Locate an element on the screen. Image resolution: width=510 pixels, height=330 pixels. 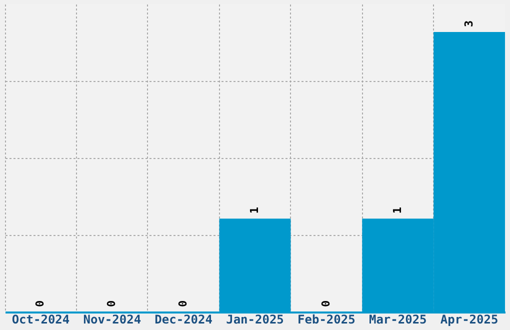
data-label: 3 is located at coordinates (469, 23).